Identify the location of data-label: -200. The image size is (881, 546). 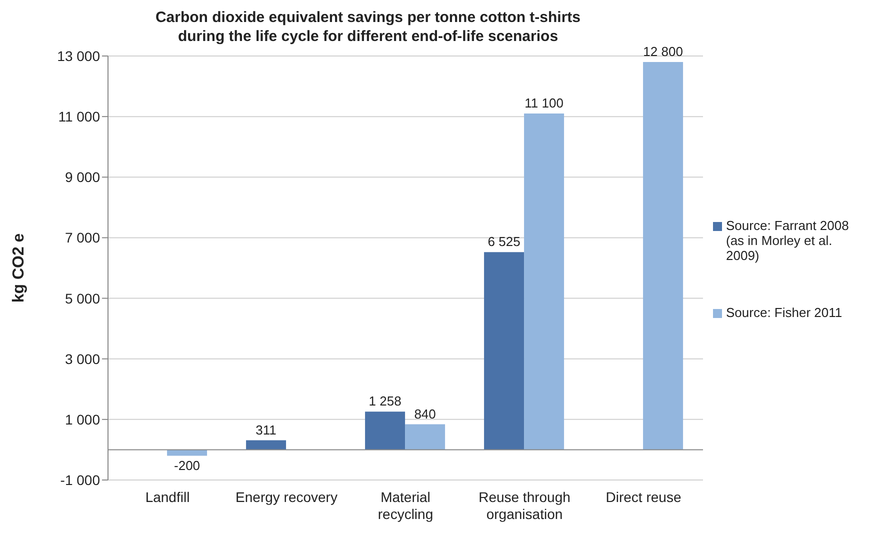
(187, 465).